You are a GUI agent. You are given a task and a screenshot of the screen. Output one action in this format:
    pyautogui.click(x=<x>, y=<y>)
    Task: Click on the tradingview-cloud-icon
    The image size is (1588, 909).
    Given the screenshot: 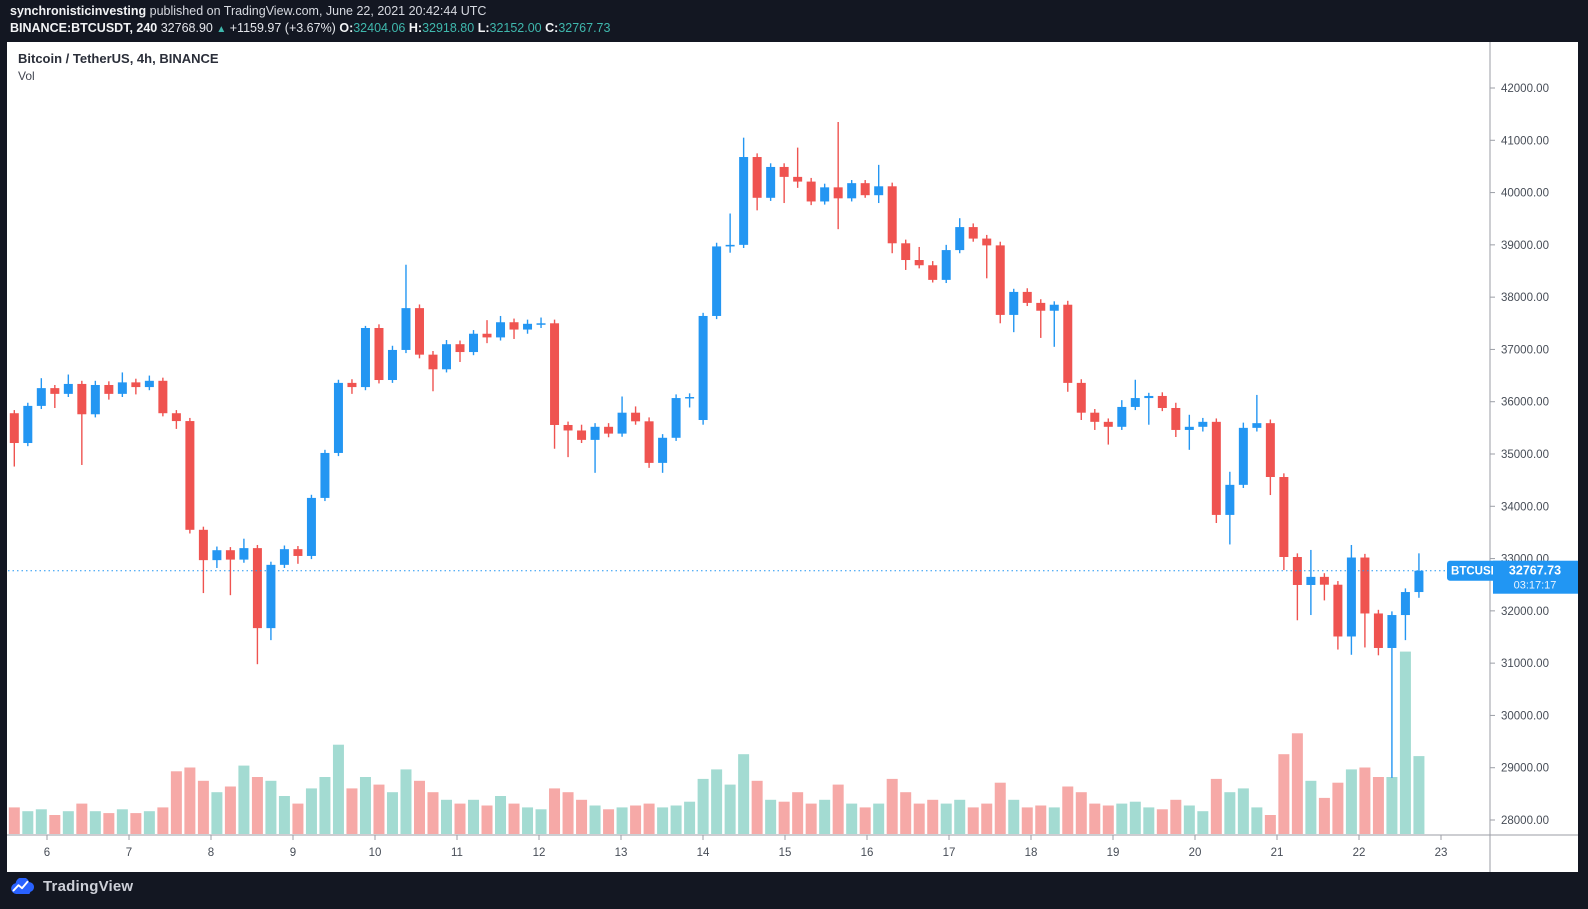 What is the action you would take?
    pyautogui.click(x=22, y=886)
    